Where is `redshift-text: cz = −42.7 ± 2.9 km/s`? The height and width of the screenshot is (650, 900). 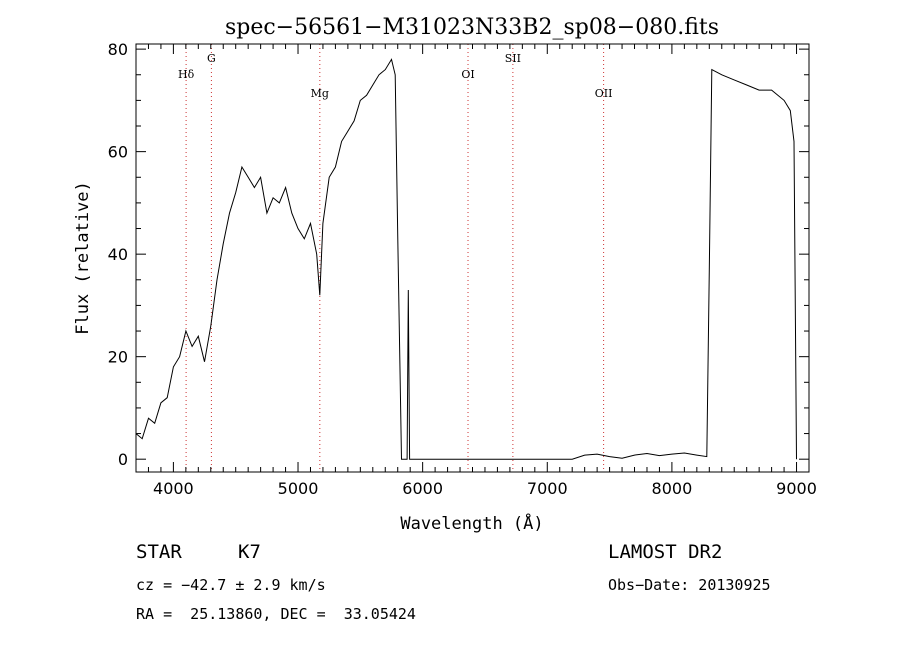 redshift-text: cz = −42.7 ± 2.9 km/s is located at coordinates (231, 585).